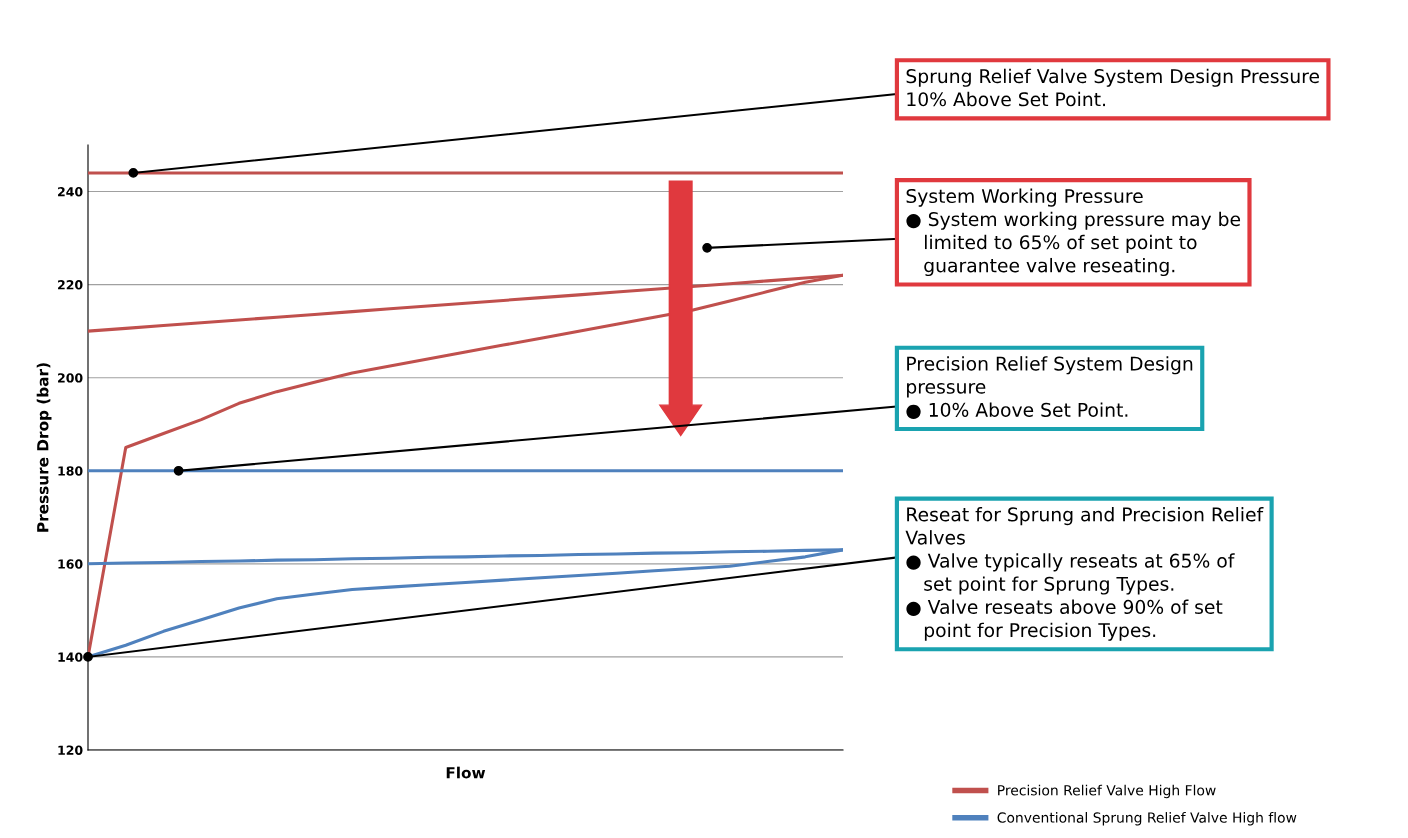 The image size is (1408, 838). What do you see at coordinates (1049, 387) in the screenshot?
I see `text: Precision Relief System Design pressure ● 10% Above Set Point.` at bounding box center [1049, 387].